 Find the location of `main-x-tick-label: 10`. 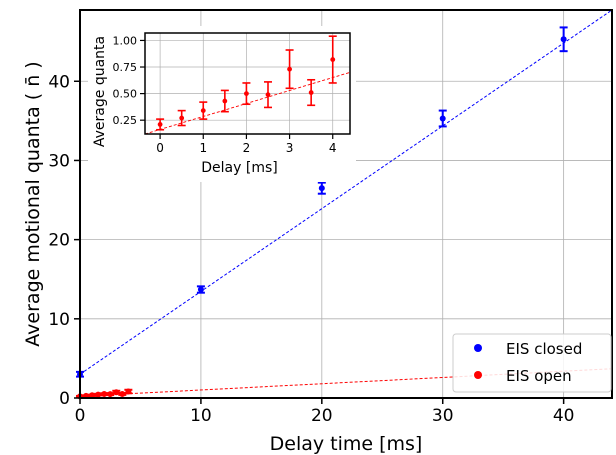

main-x-tick-label: 10 is located at coordinates (201, 416).